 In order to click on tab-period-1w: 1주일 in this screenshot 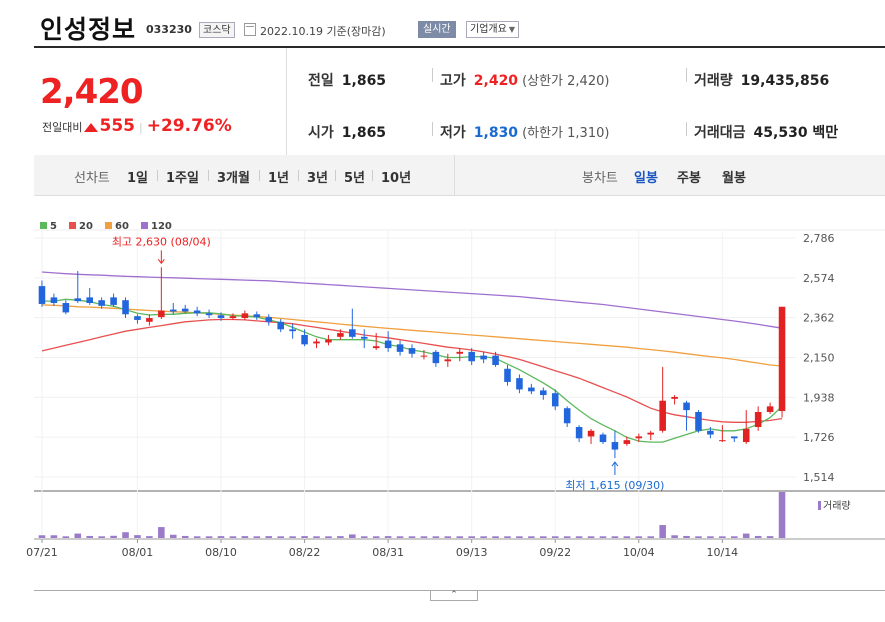, I will do `click(182, 178)`.